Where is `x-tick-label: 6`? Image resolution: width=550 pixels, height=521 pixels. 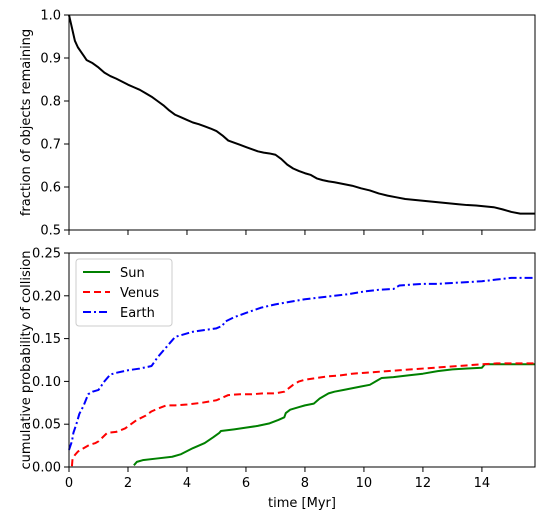 x-tick-label: 6 is located at coordinates (246, 483).